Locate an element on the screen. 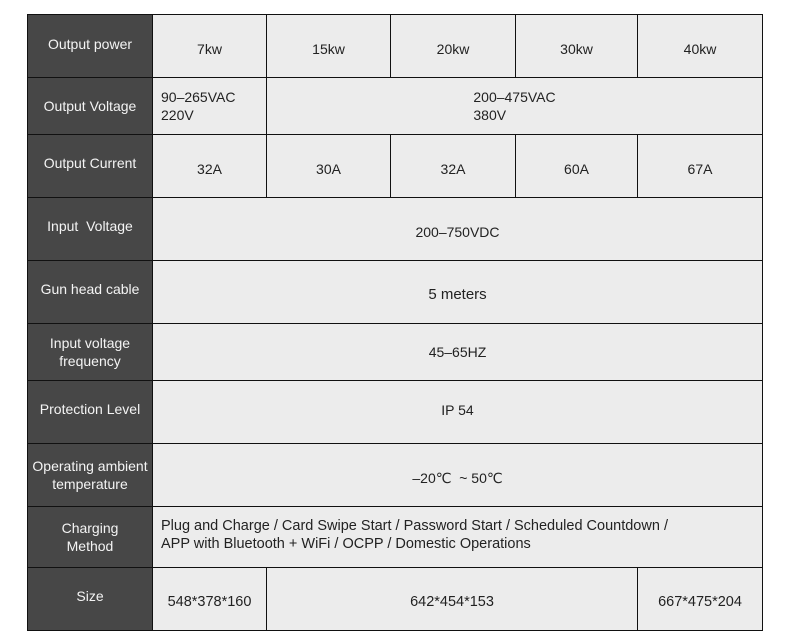  cell: 642*454*153 is located at coordinates (452, 599).